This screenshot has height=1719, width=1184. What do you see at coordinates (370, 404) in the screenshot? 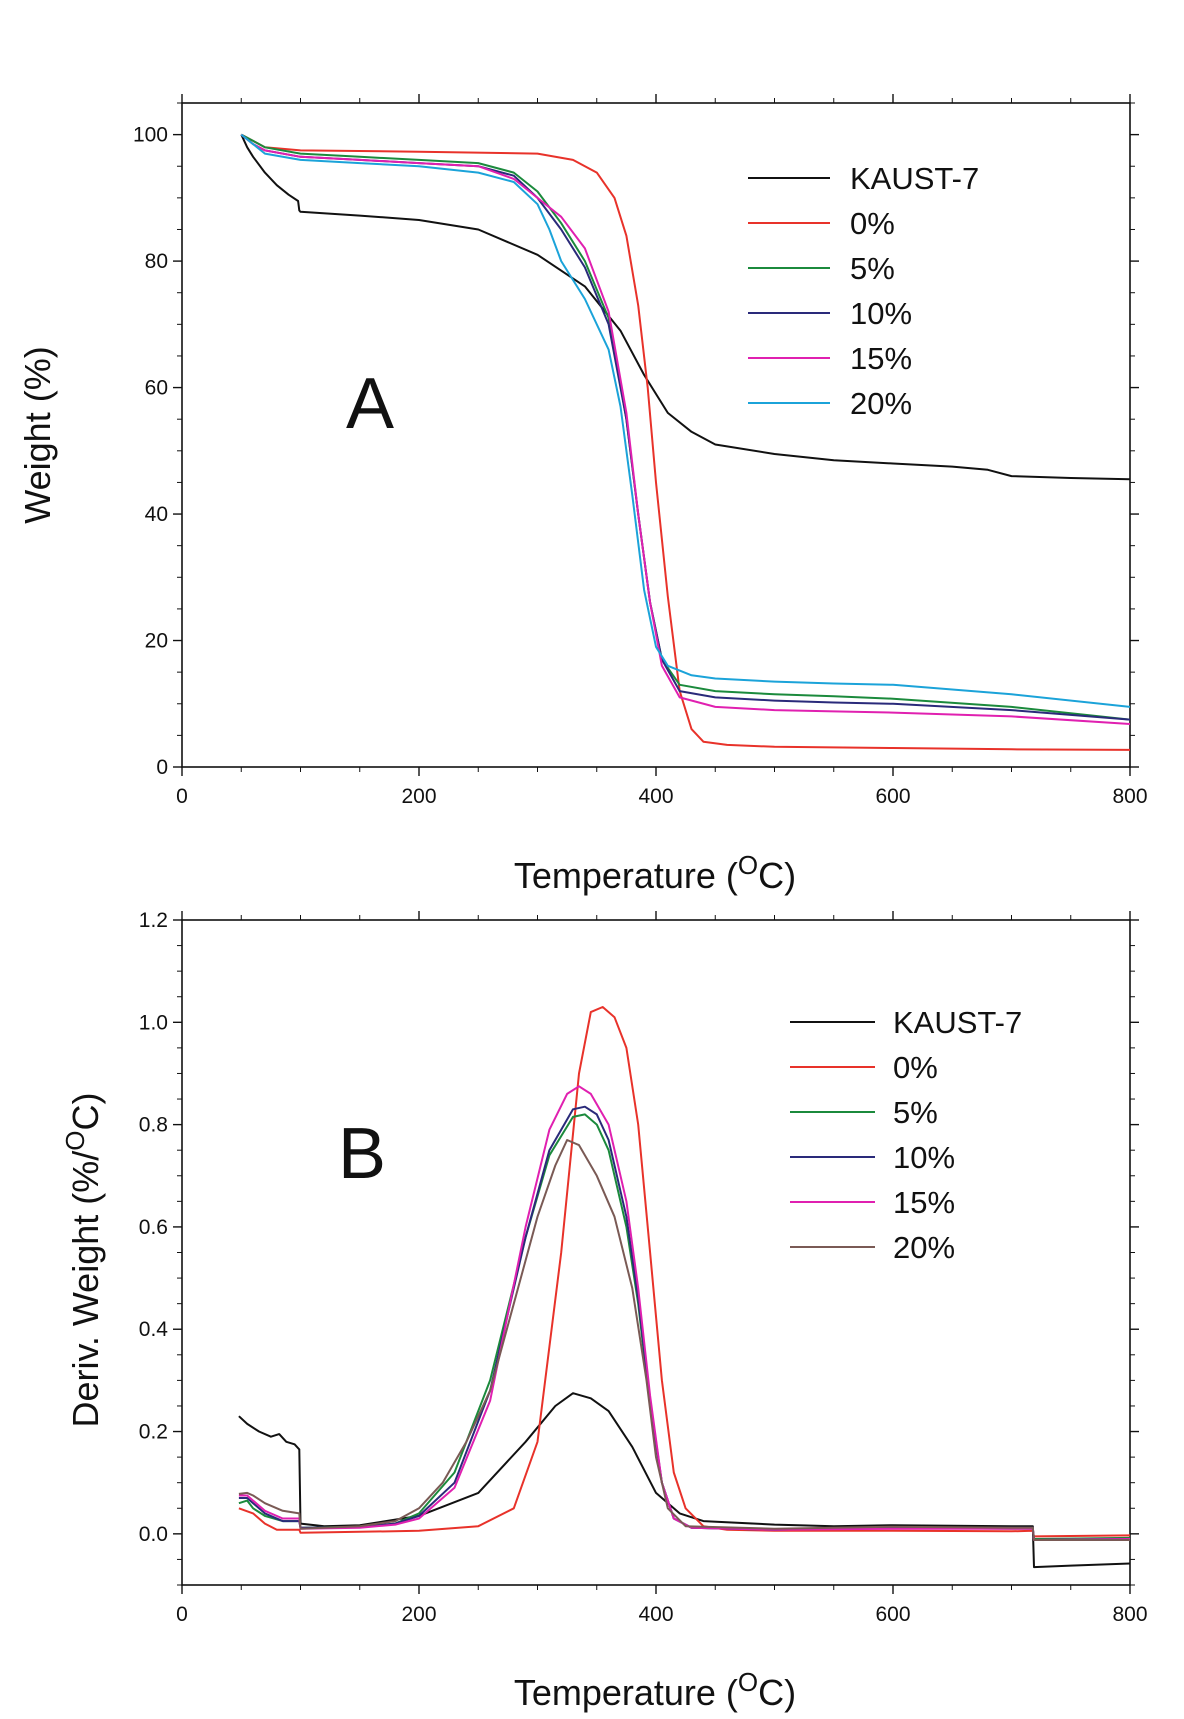
I see `panel-letter: A` at bounding box center [370, 404].